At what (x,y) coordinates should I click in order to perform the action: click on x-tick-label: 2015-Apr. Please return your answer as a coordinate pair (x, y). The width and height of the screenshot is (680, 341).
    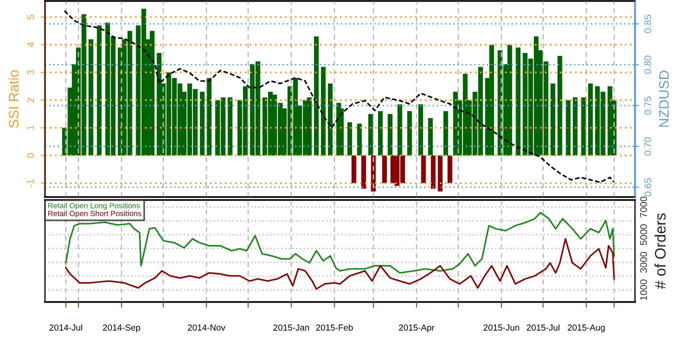
    Looking at the image, I should click on (416, 328).